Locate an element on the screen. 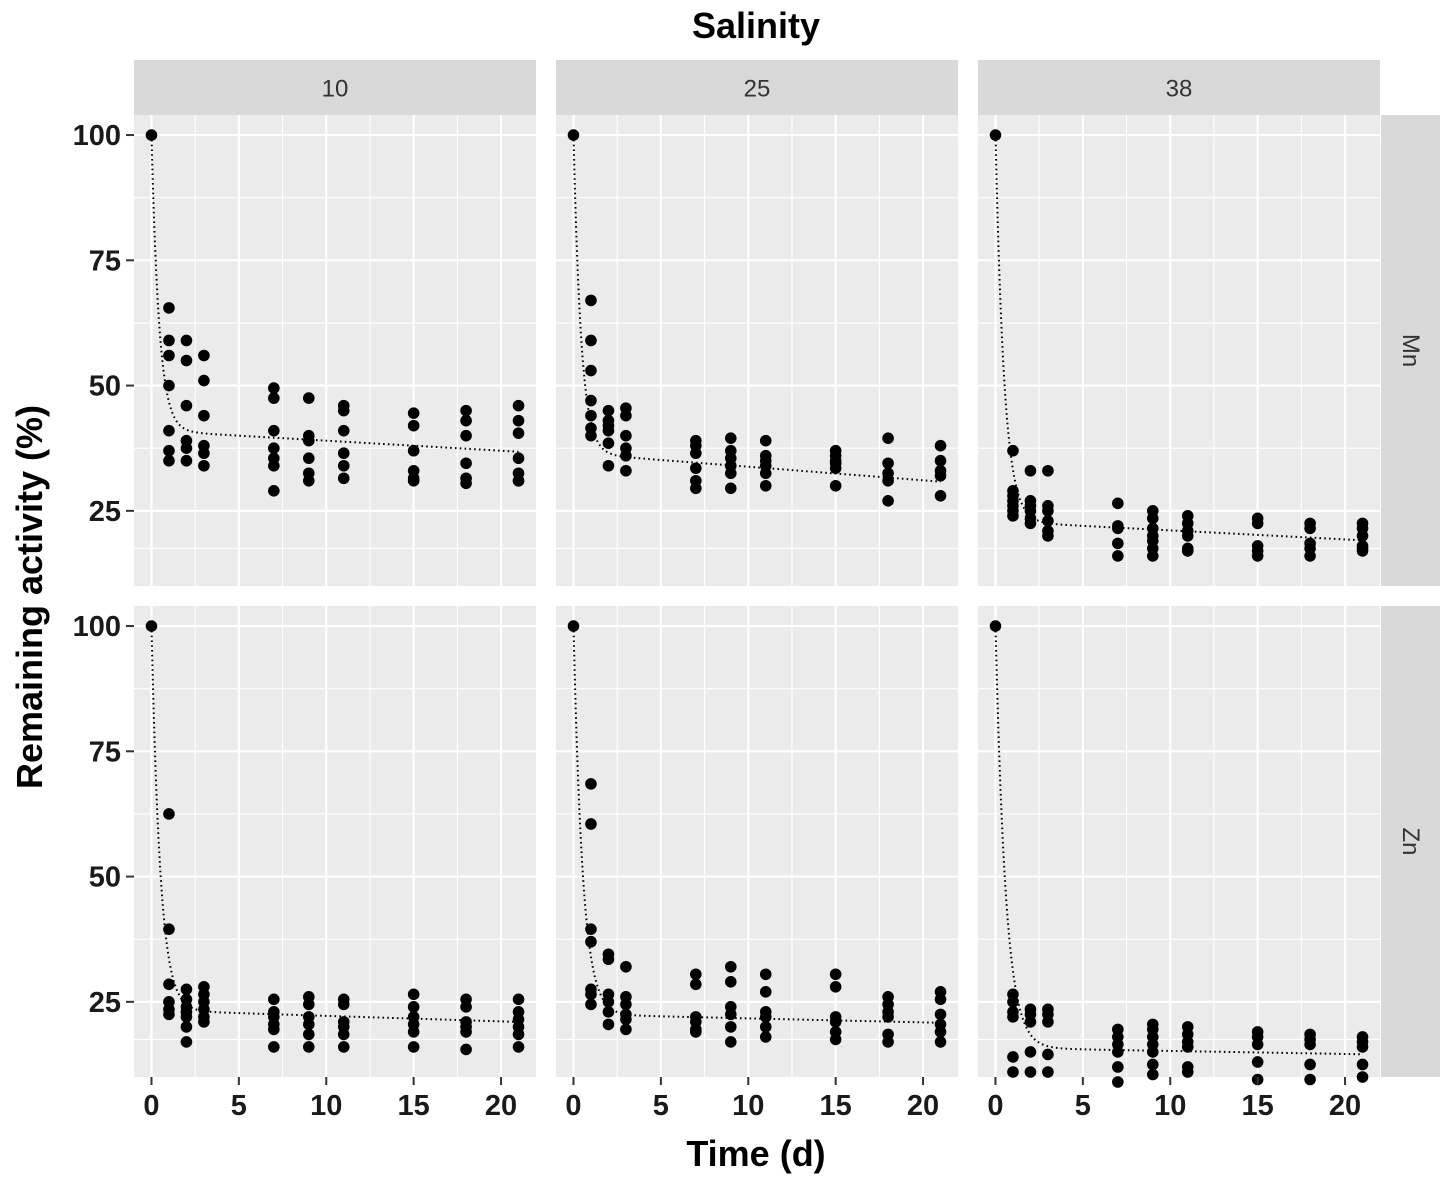 This screenshot has height=1178, width=1444. panel-background is located at coordinates (757, 350).